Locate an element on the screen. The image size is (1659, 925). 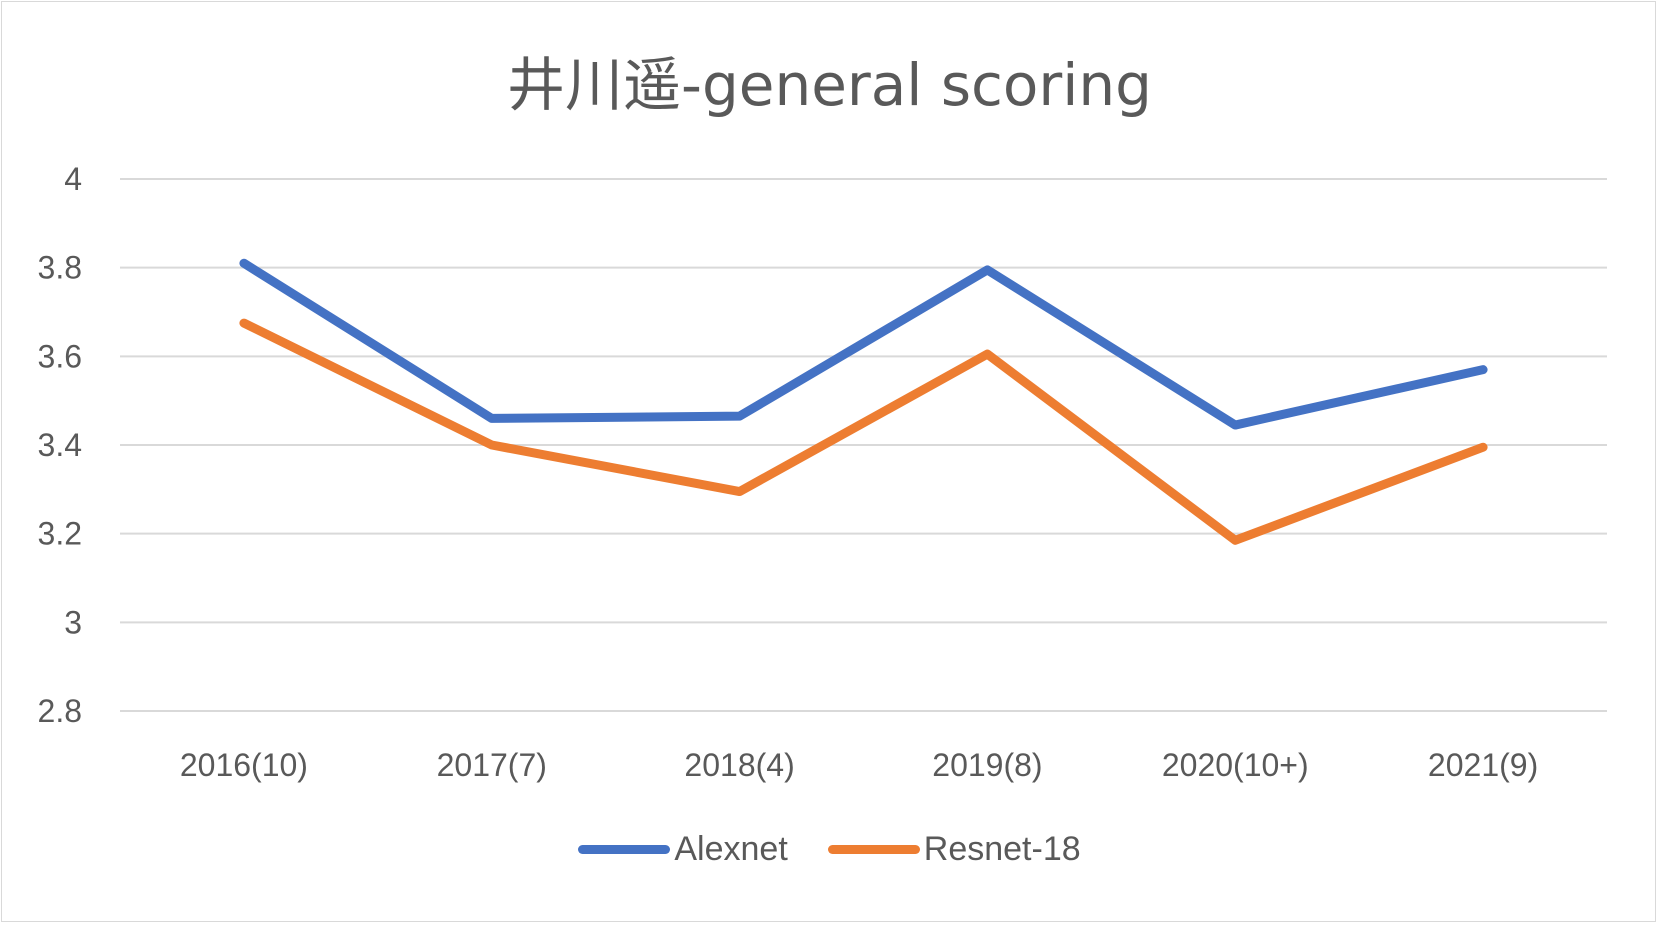
y-tick-label: 3.2 is located at coordinates (60, 534).